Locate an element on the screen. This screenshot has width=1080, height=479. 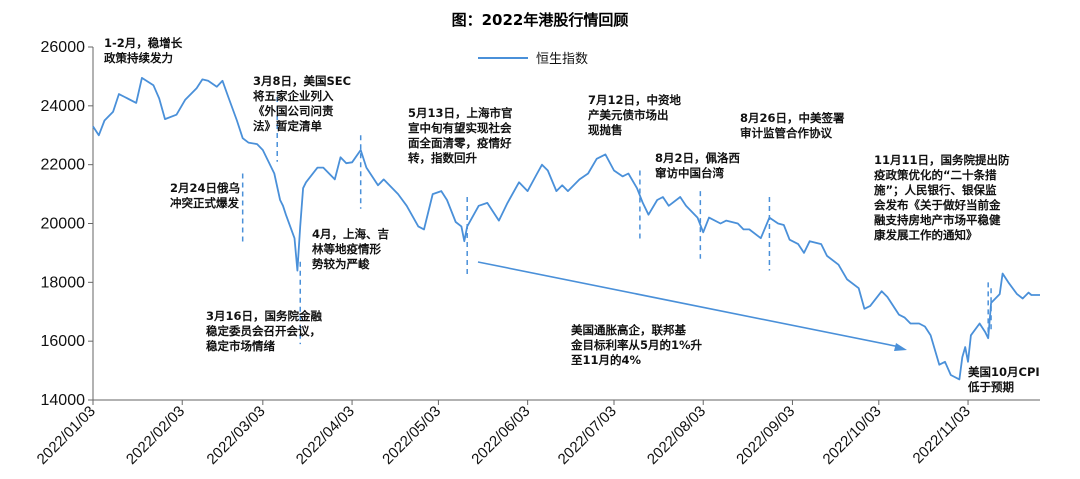
y-tick-label: 22000 is located at coordinates (63, 165).